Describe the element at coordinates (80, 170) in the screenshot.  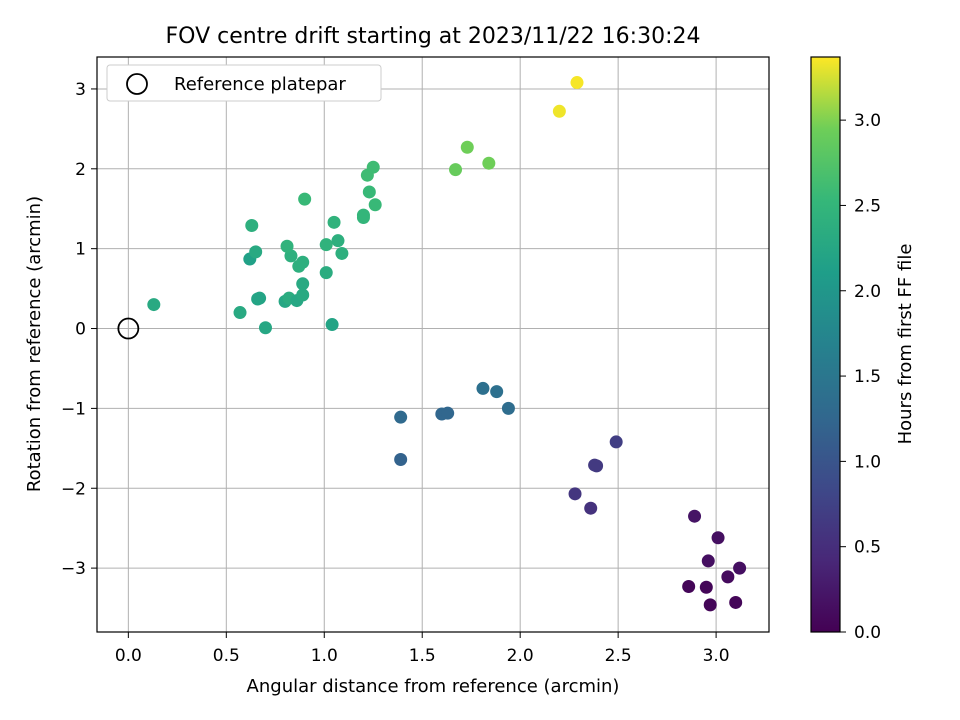
I see `y-tick-label: 2` at that location.